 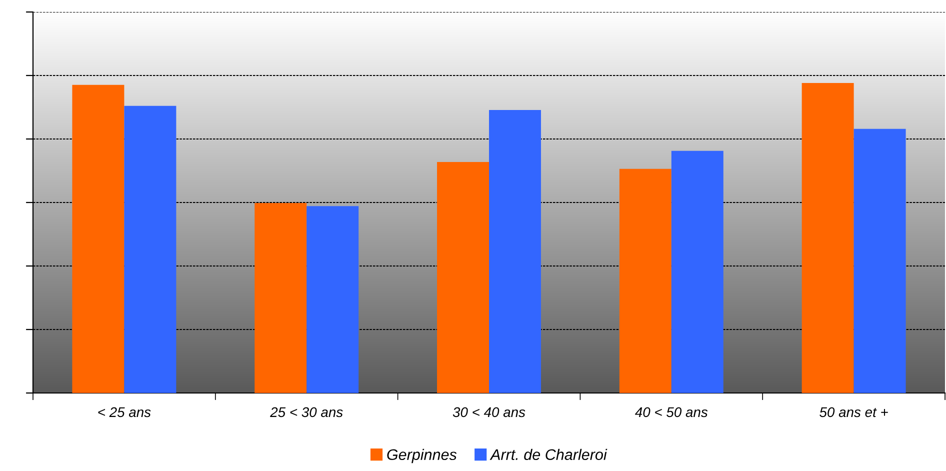 I want to click on x-tick-label: 30 < 40 ans, so click(x=489, y=412).